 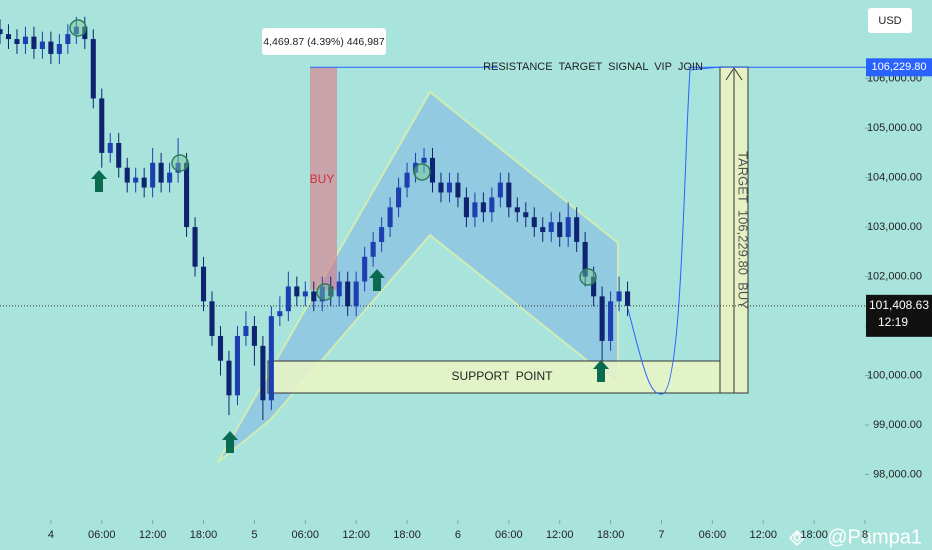 I want to click on last-price-label: 101,408.63, so click(x=899, y=305).